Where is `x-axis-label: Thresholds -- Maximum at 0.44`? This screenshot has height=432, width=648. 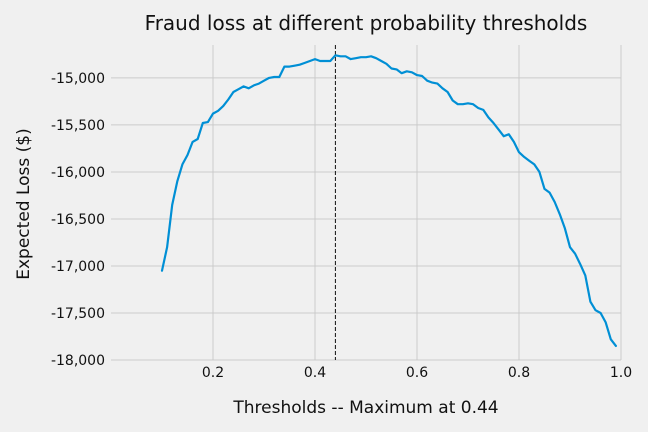 x-axis-label: Thresholds -- Maximum at 0.44 is located at coordinates (365, 408).